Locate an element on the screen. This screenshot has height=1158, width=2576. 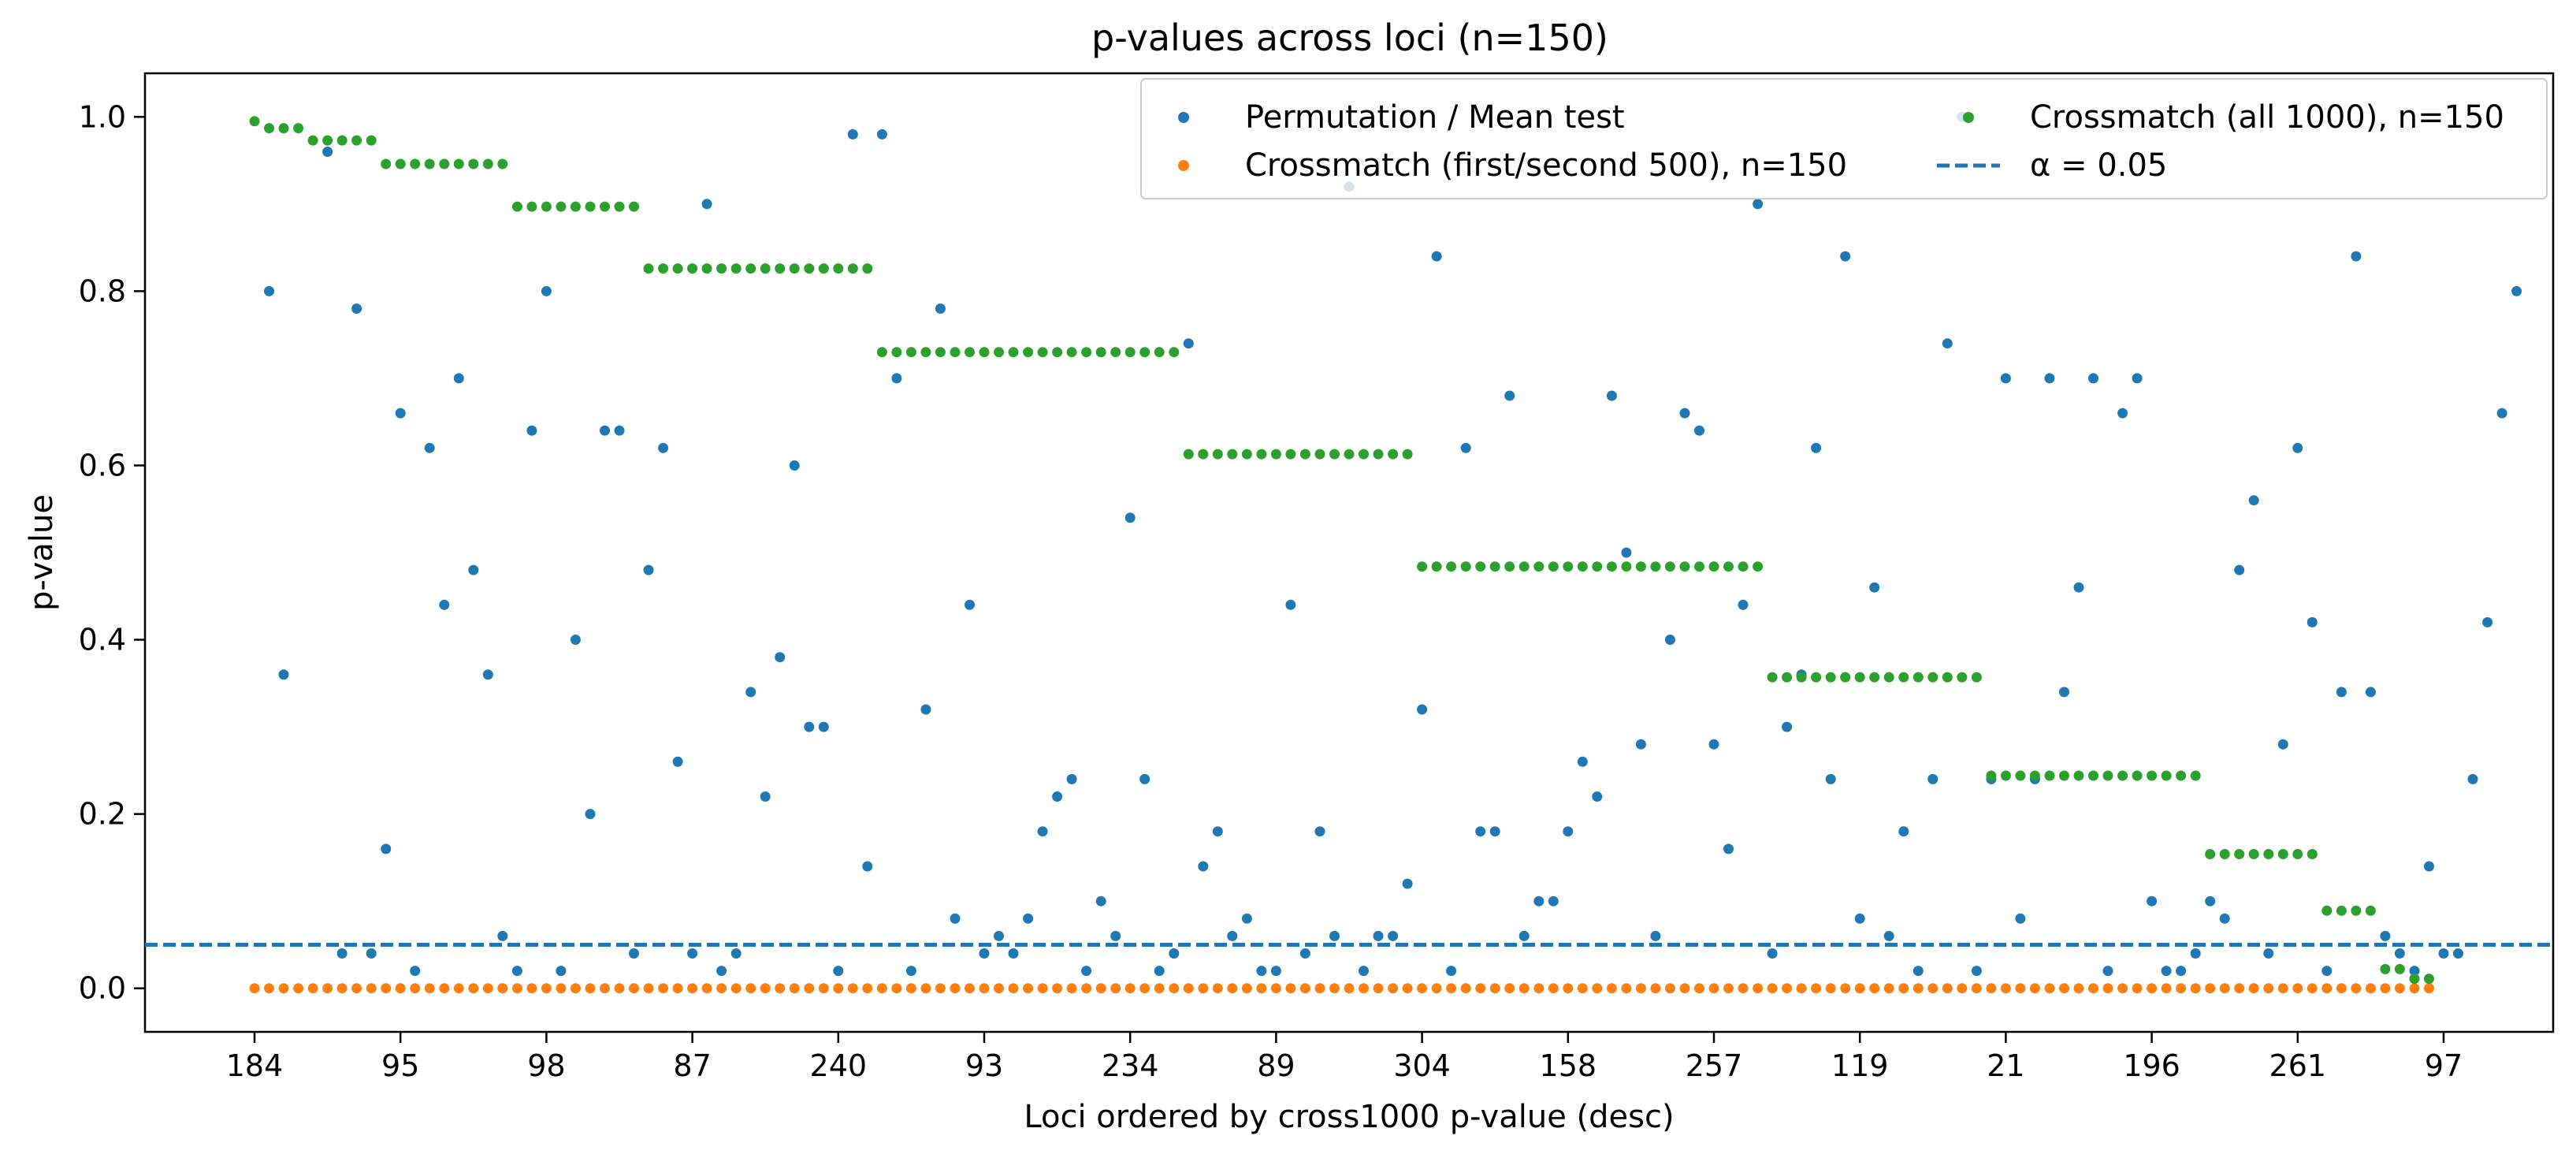
x-tick-label: 119 is located at coordinates (1860, 1065).